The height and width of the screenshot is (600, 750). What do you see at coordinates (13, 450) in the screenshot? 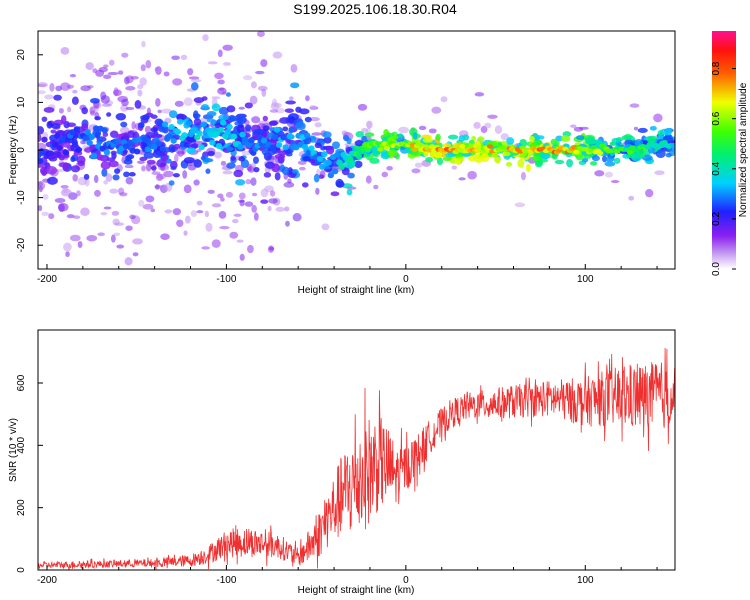
I see `snr-y-label: SNR (10 * v/v)` at bounding box center [13, 450].